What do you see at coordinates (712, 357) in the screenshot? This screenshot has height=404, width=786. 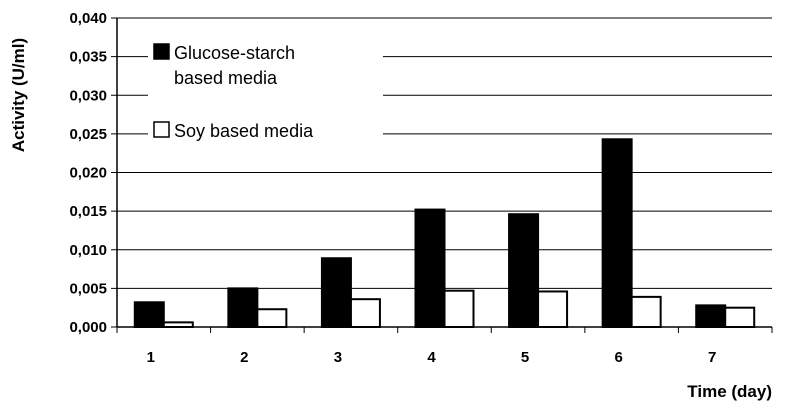 I see `x-tick-label: 7` at bounding box center [712, 357].